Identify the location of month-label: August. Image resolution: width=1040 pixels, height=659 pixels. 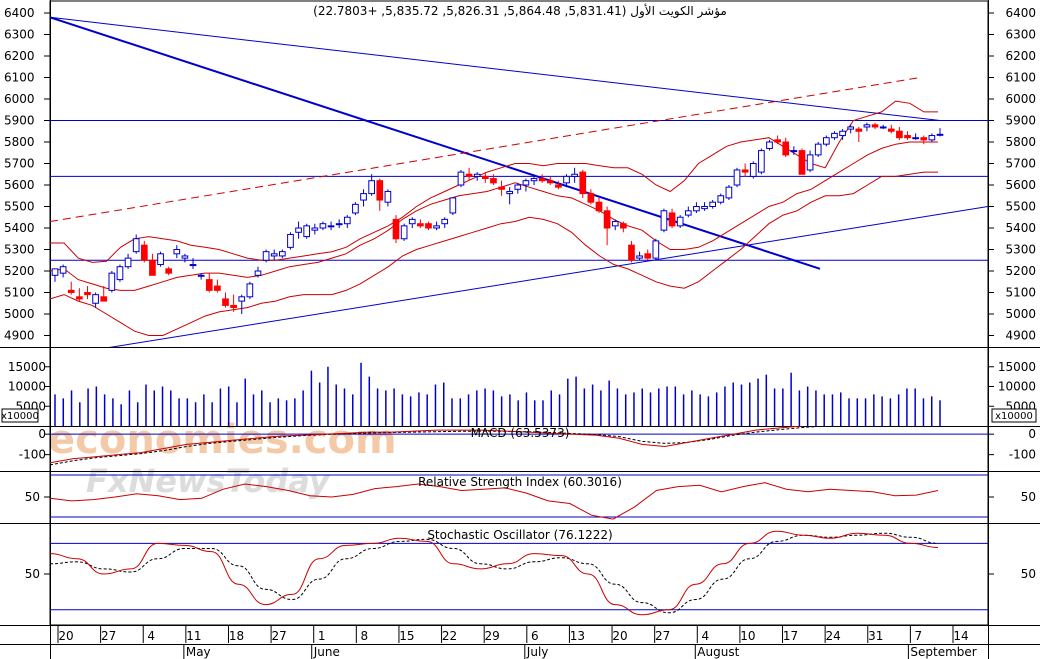
(718, 652).